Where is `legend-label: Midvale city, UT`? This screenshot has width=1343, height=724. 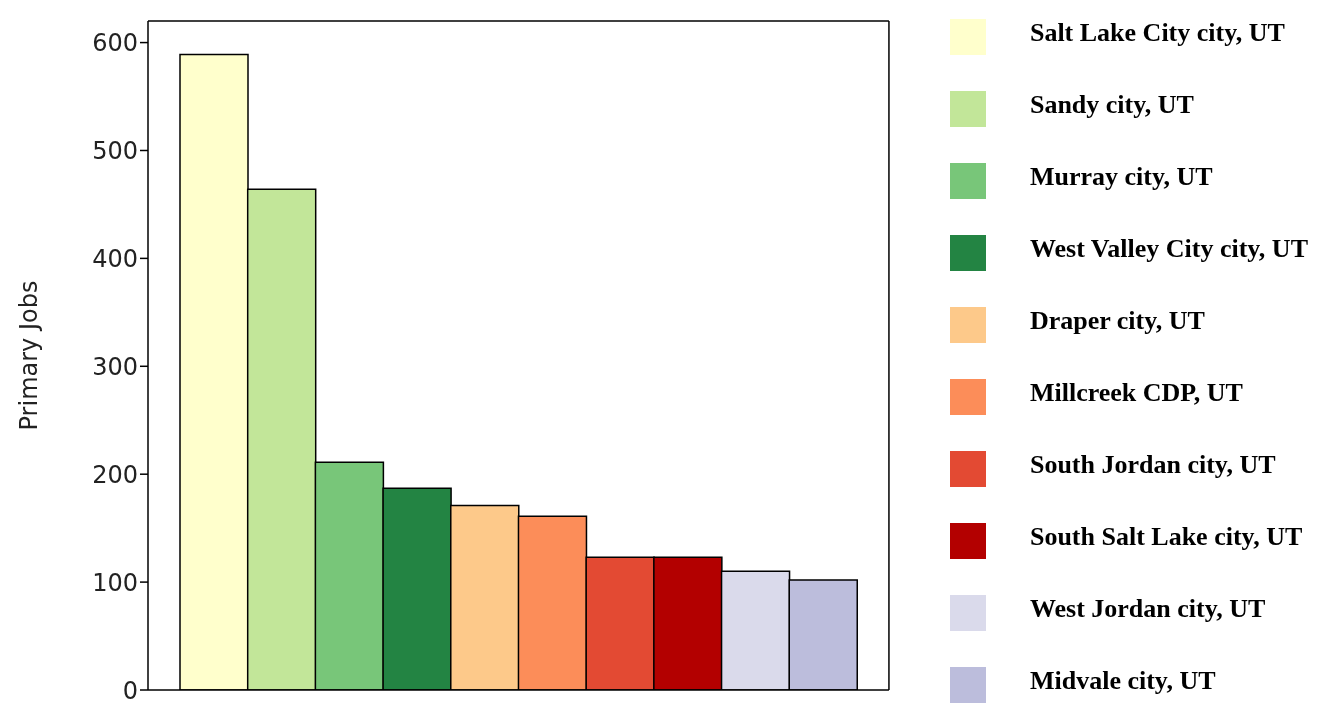
legend-label: Midvale city, UT is located at coordinates (1122, 680).